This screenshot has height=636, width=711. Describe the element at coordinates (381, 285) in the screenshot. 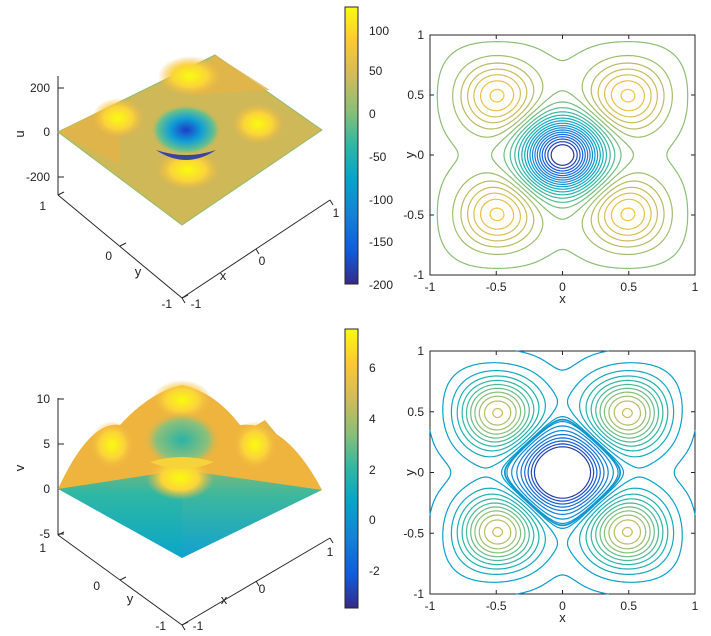

I see `colorbar-tick-label: -200` at that location.